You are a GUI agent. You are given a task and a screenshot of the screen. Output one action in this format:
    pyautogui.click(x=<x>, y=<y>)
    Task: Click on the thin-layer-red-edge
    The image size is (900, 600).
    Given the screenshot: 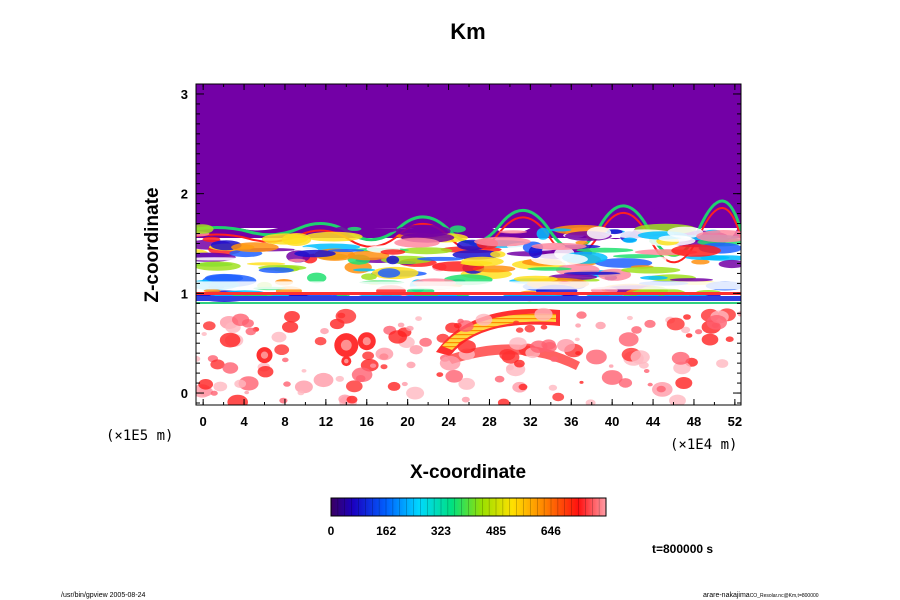 What is the action you would take?
    pyautogui.click(x=468, y=293)
    